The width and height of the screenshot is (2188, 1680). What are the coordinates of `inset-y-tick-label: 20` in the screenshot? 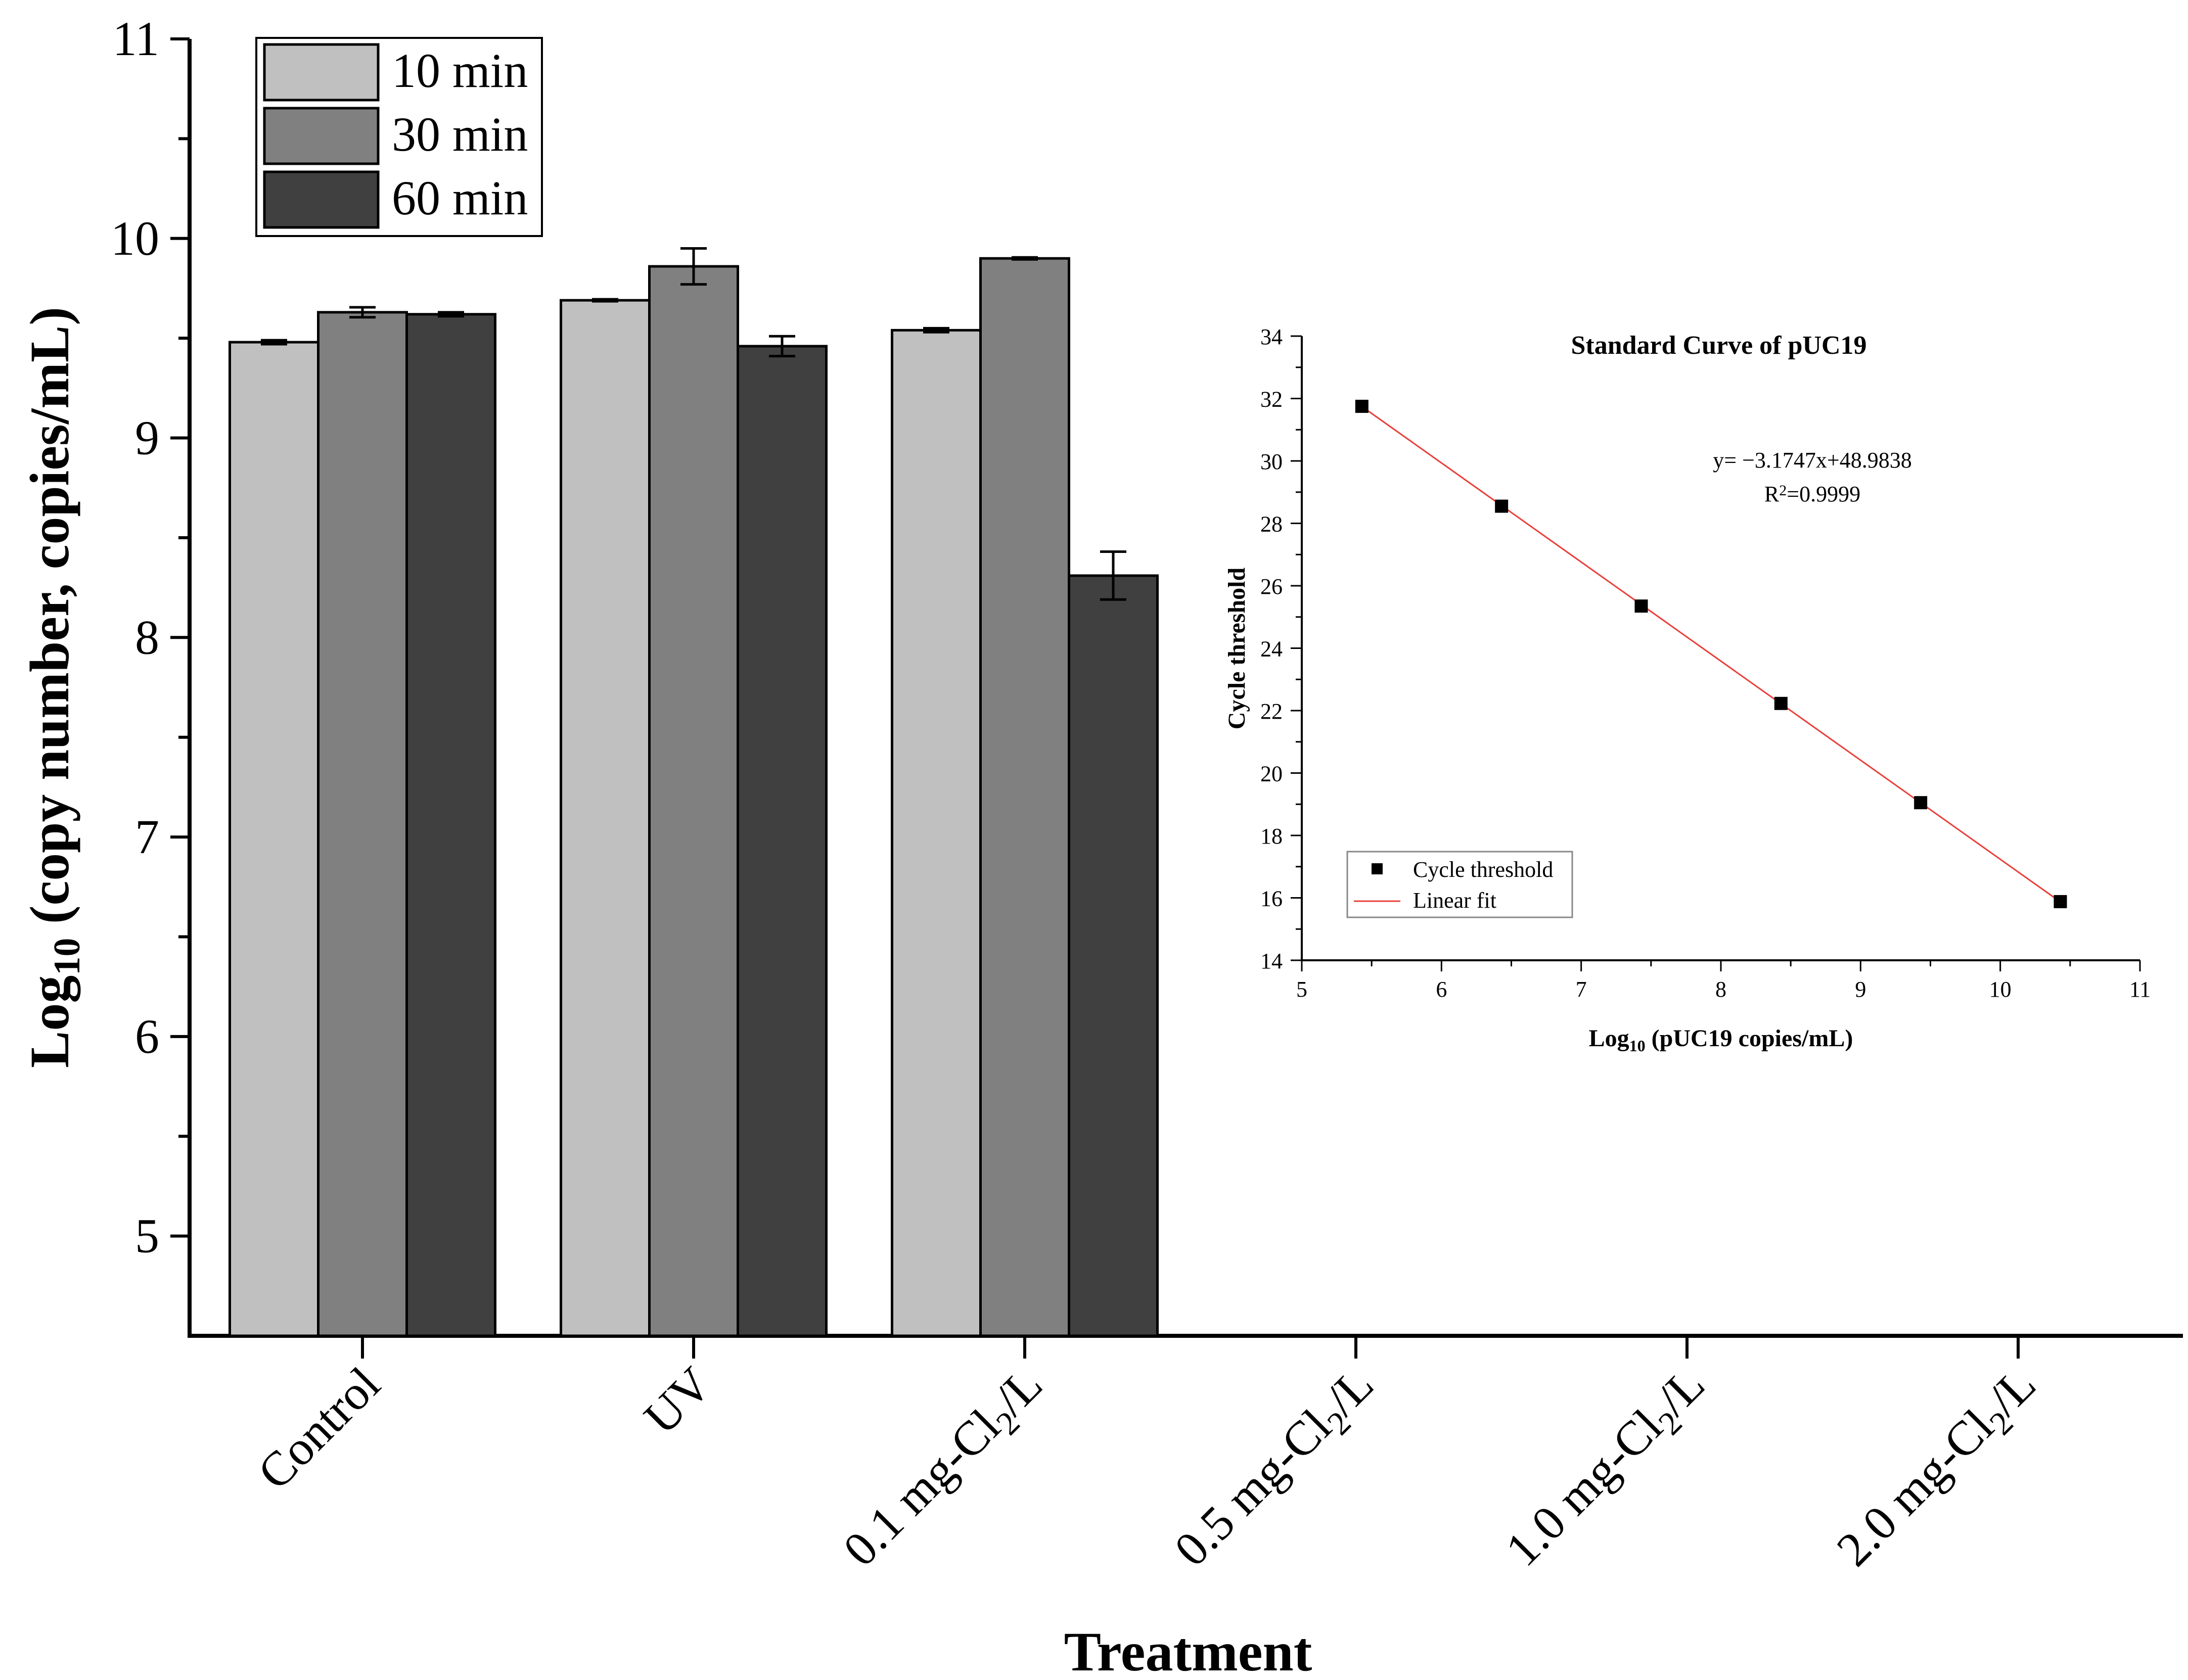 It's located at (1271, 774).